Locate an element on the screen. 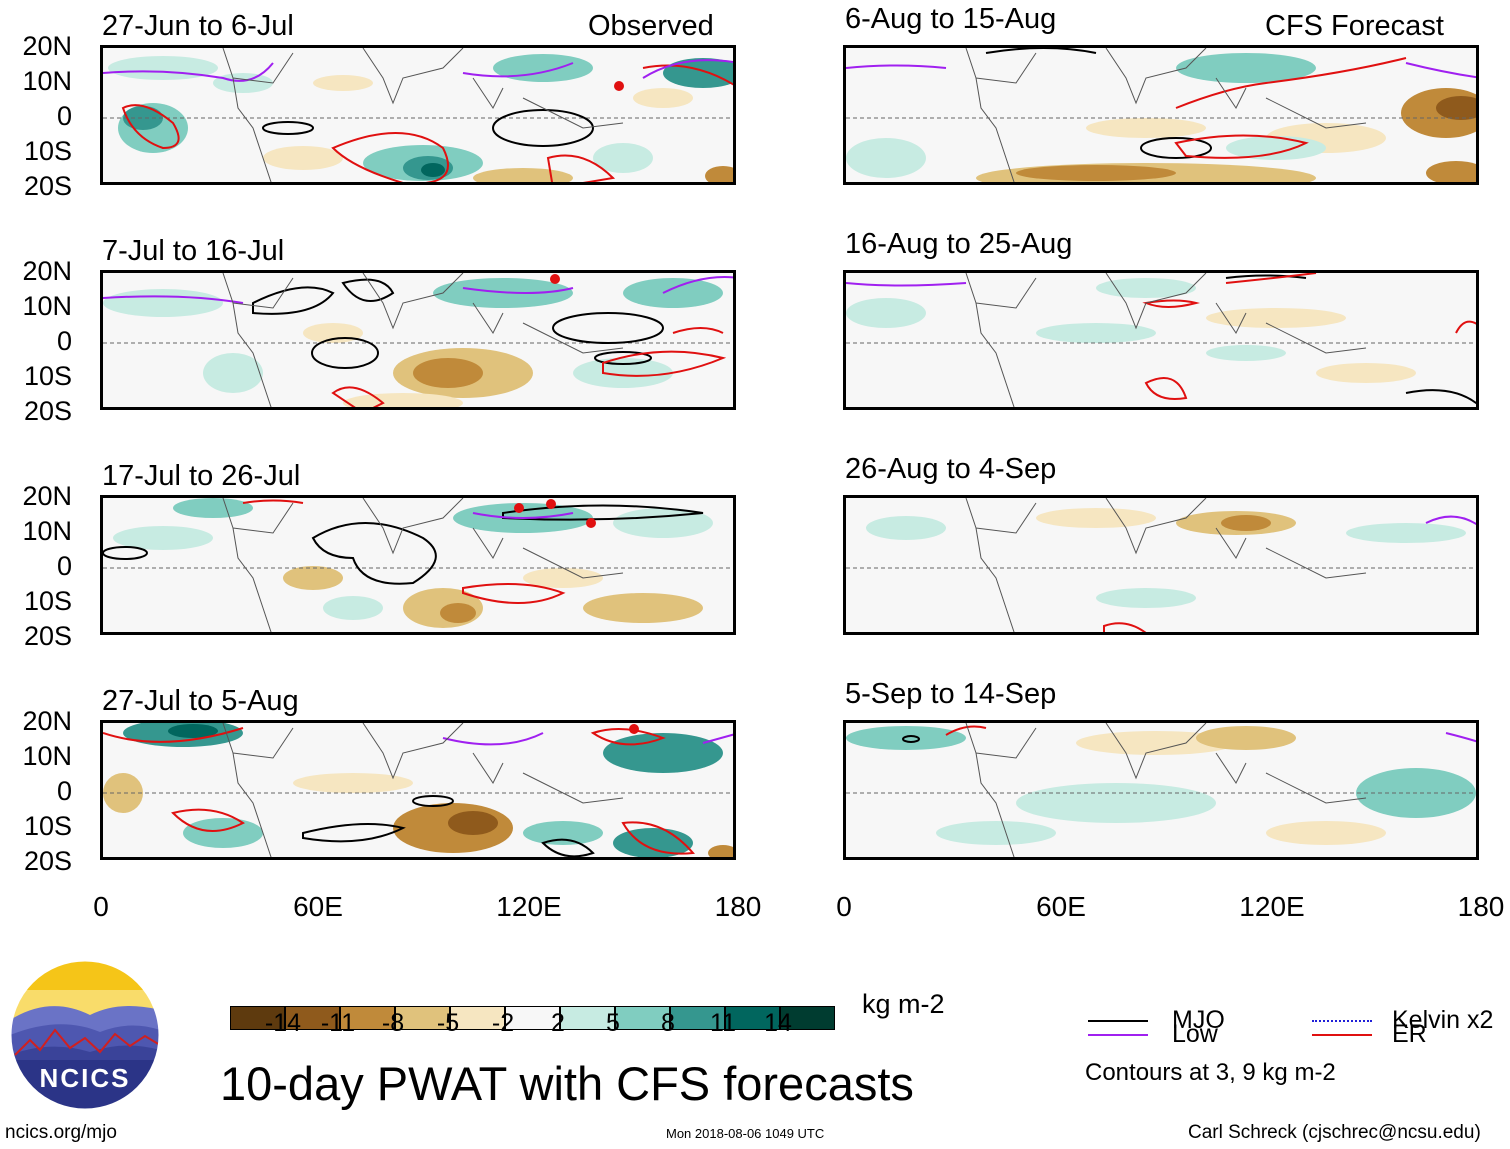  legend-low-label: Low is located at coordinates (1195, 1034).